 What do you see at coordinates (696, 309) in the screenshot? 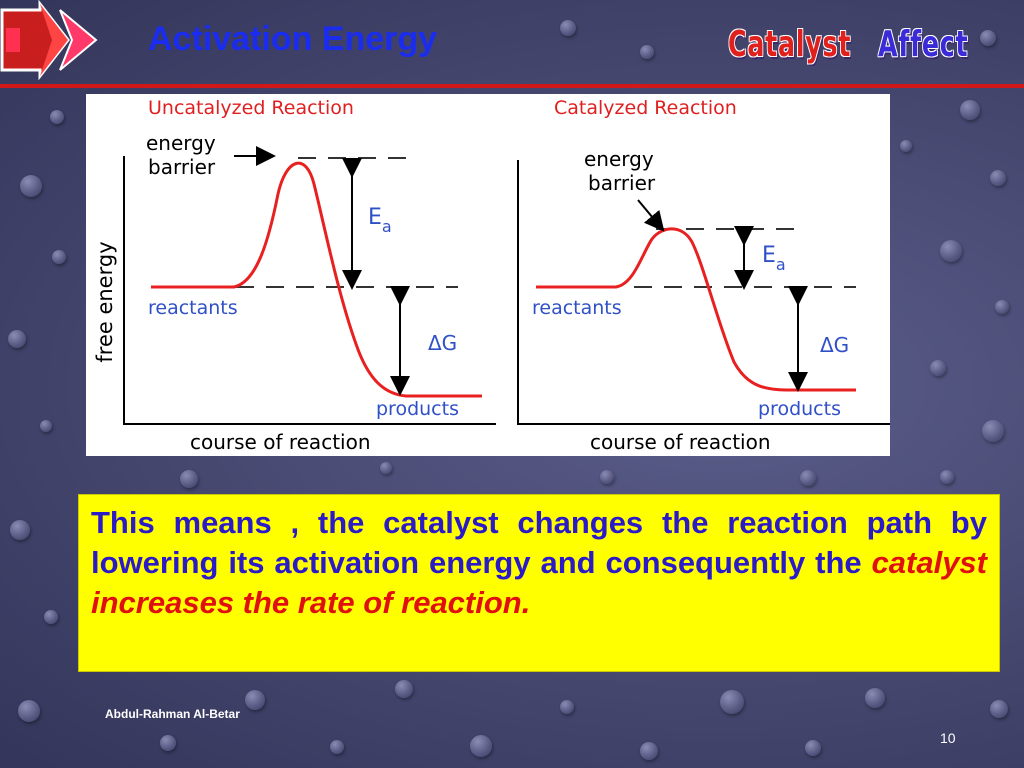
I see `right-energy-curve` at bounding box center [696, 309].